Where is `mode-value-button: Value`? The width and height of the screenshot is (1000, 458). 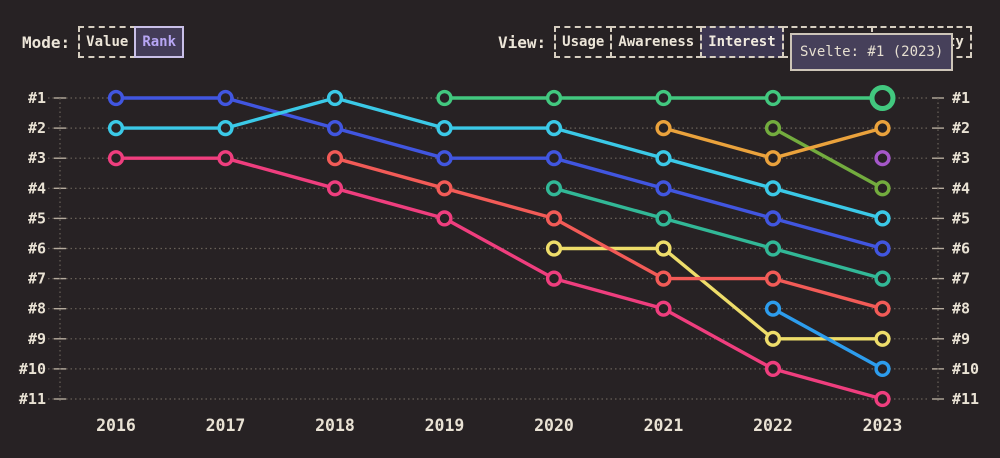
mode-value-button: Value is located at coordinates (107, 42).